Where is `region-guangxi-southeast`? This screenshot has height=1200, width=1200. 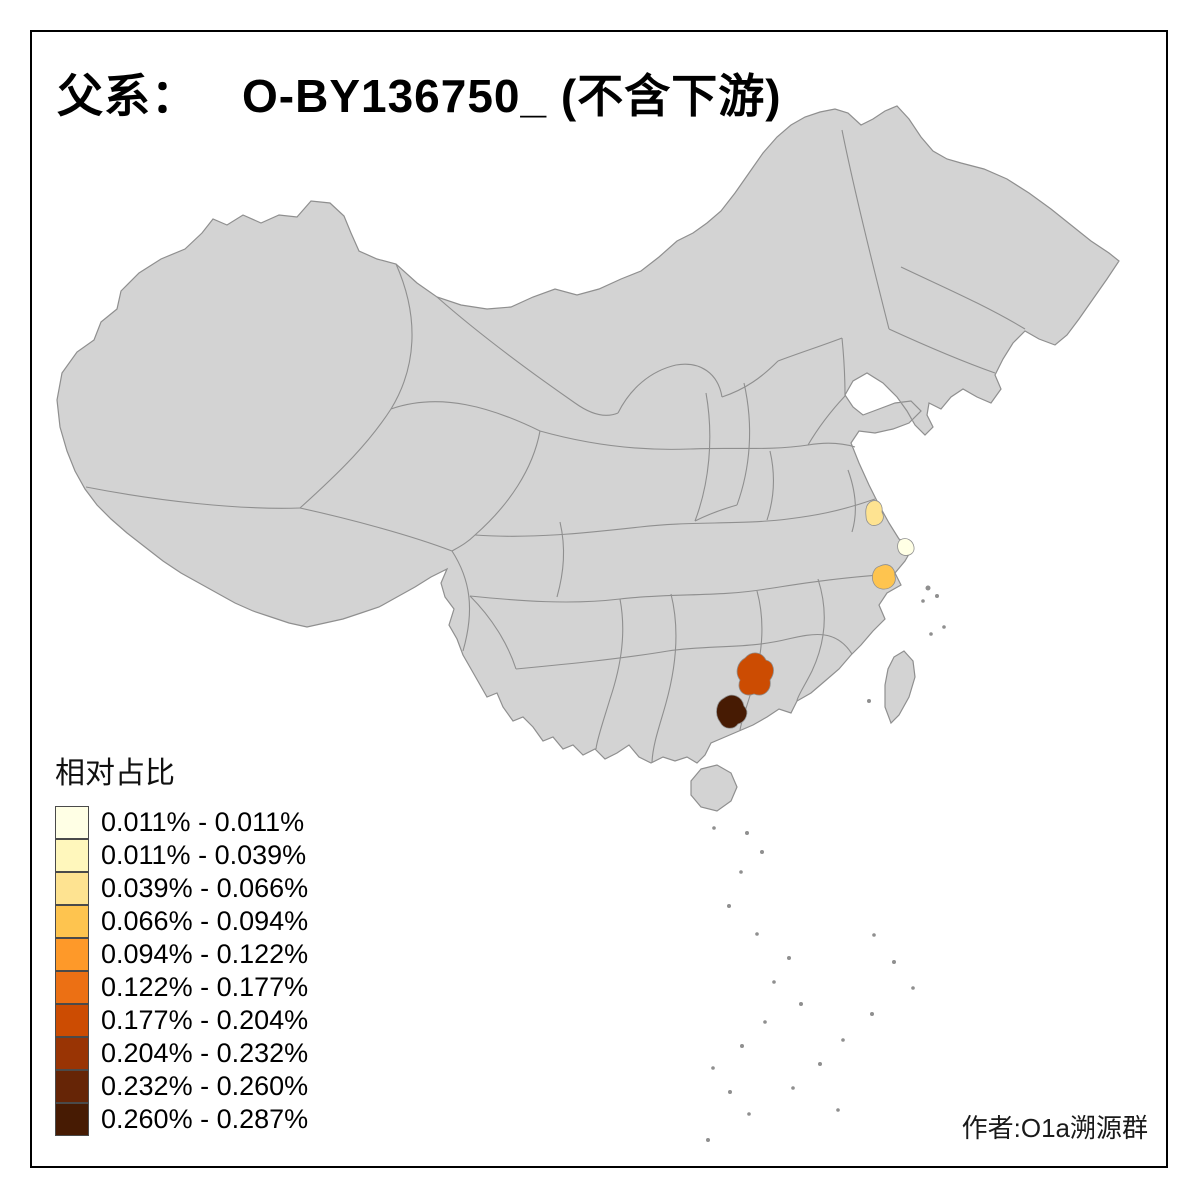
region-guangxi-southeast is located at coordinates (732, 711).